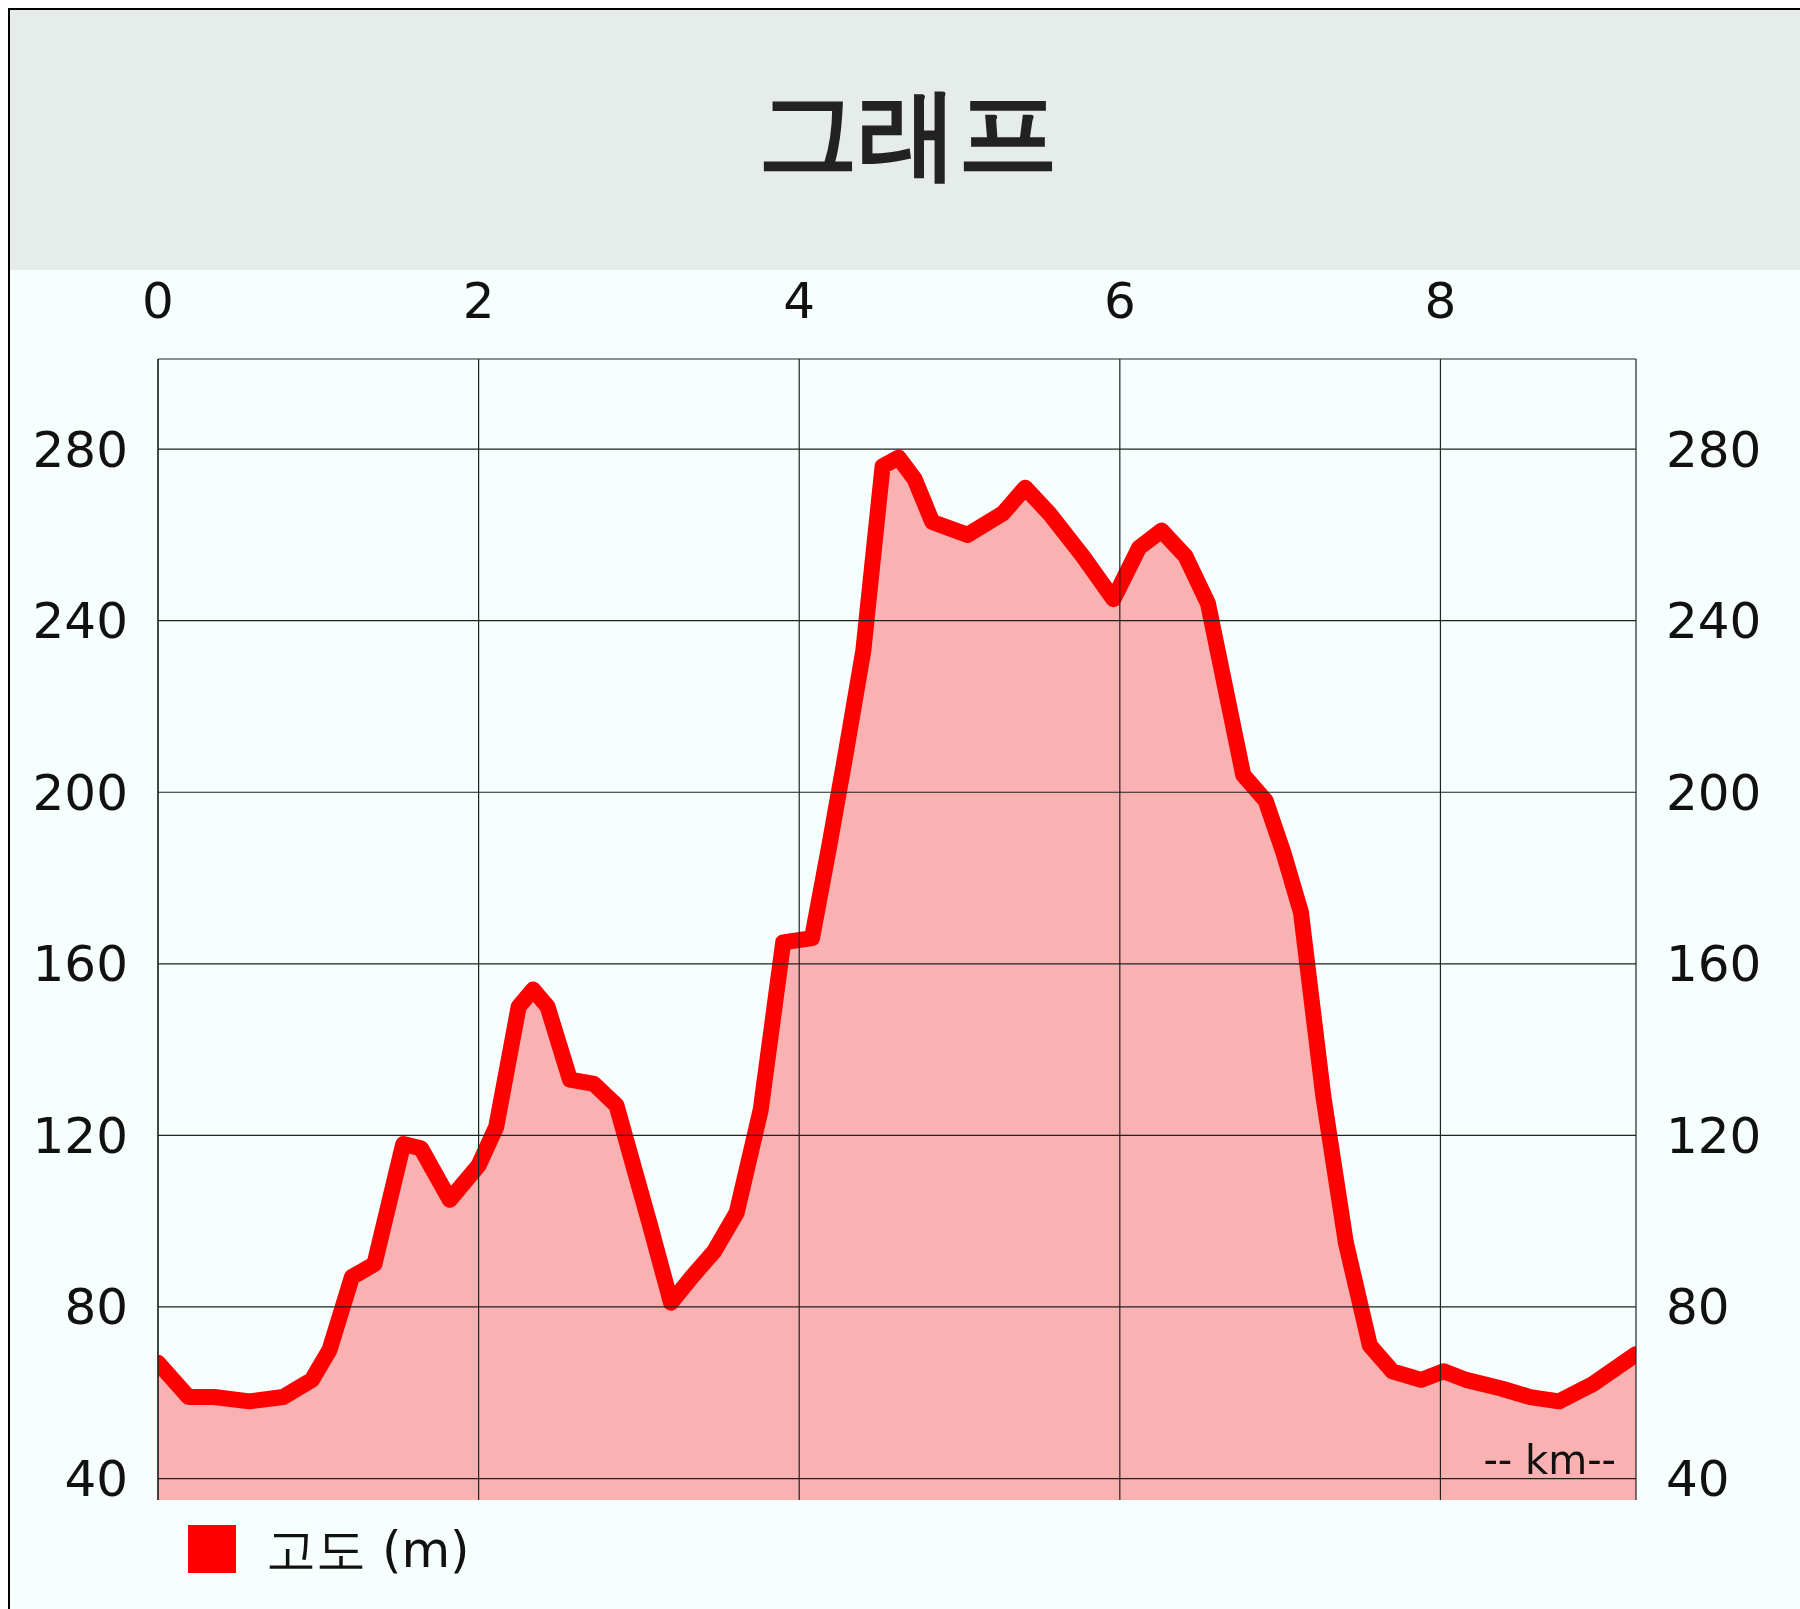 The height and width of the screenshot is (1609, 1800). What do you see at coordinates (799, 301) in the screenshot?
I see `x-tick-label: 4` at bounding box center [799, 301].